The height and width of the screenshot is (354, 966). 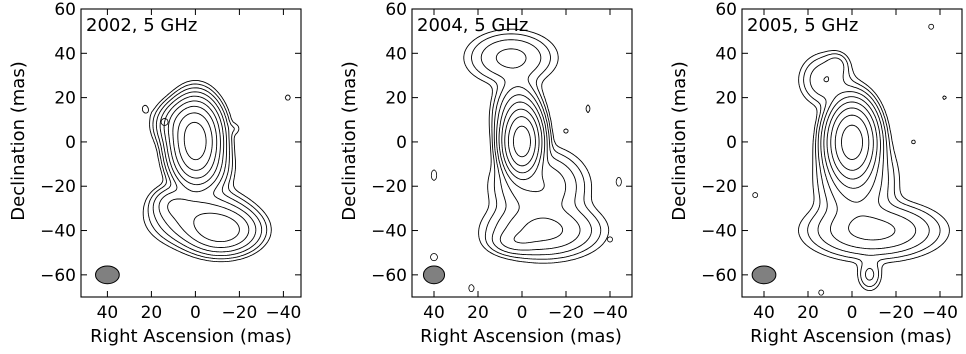 I want to click on panel-title: 2004, 5 GHz, so click(x=472, y=25).